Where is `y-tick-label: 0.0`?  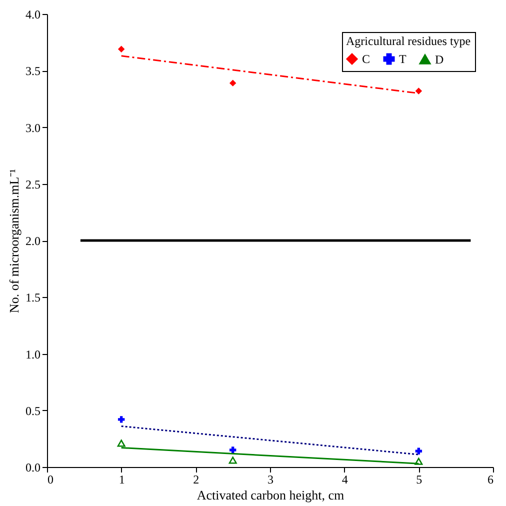
y-tick-label: 0.0 is located at coordinates (33, 467).